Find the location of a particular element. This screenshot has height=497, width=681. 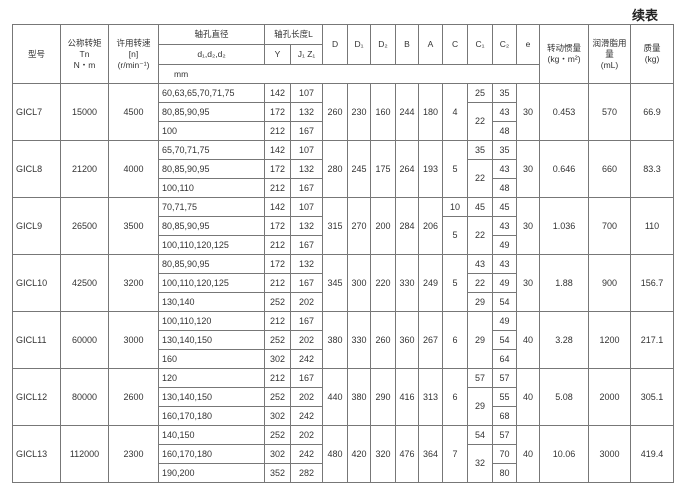

C2-cell: 54 is located at coordinates (505, 302).